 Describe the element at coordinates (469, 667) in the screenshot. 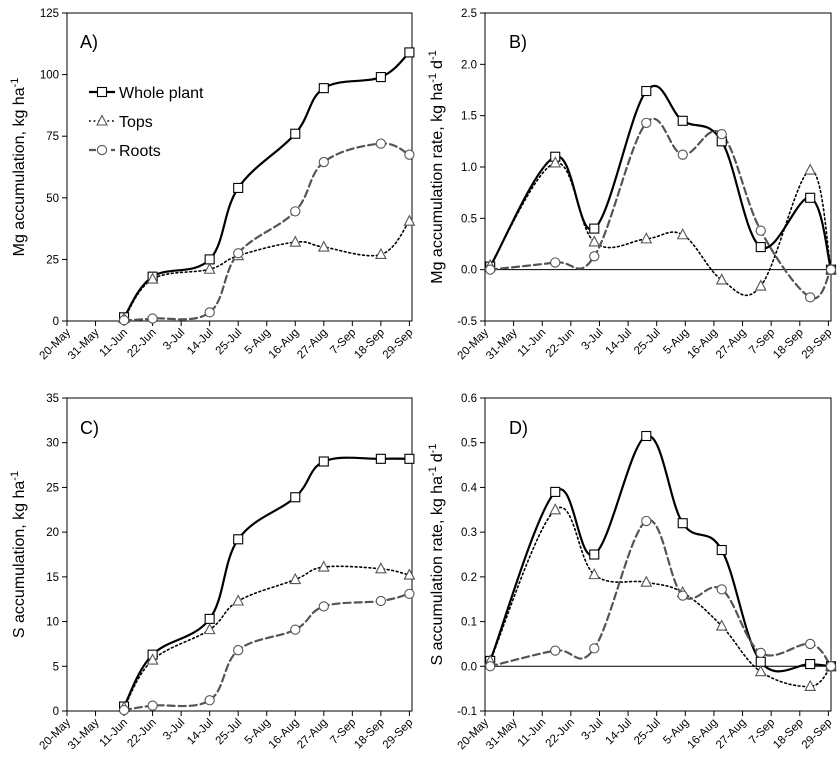

I see `y-tick-label: 0.0` at that location.